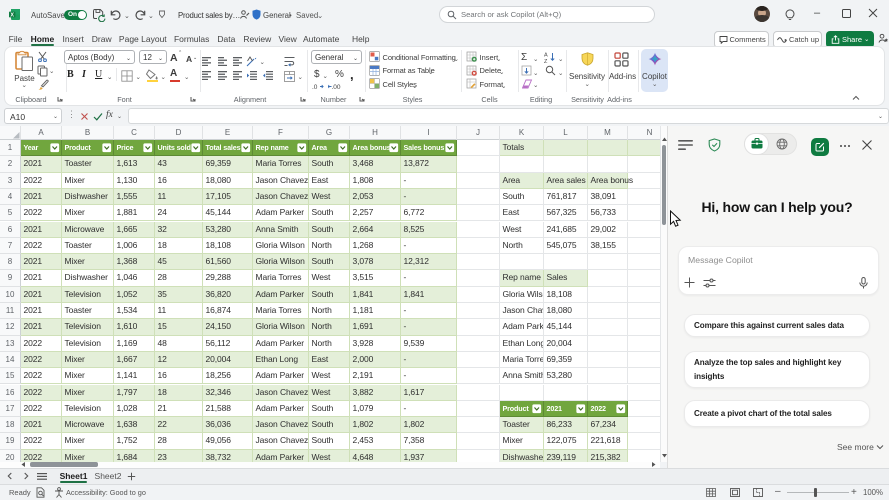 This screenshot has height=500, width=889. What do you see at coordinates (546, 56) in the screenshot?
I see `svg-text: A` at bounding box center [546, 56].